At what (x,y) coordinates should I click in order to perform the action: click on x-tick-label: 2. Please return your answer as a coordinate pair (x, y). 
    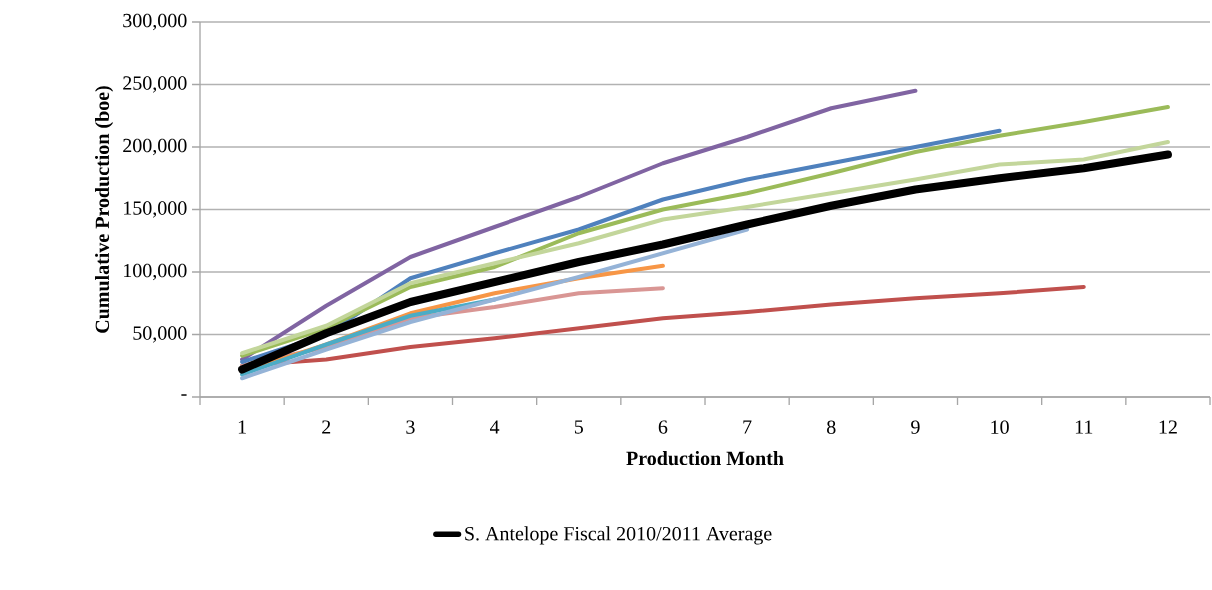
    Looking at the image, I should click on (326, 427).